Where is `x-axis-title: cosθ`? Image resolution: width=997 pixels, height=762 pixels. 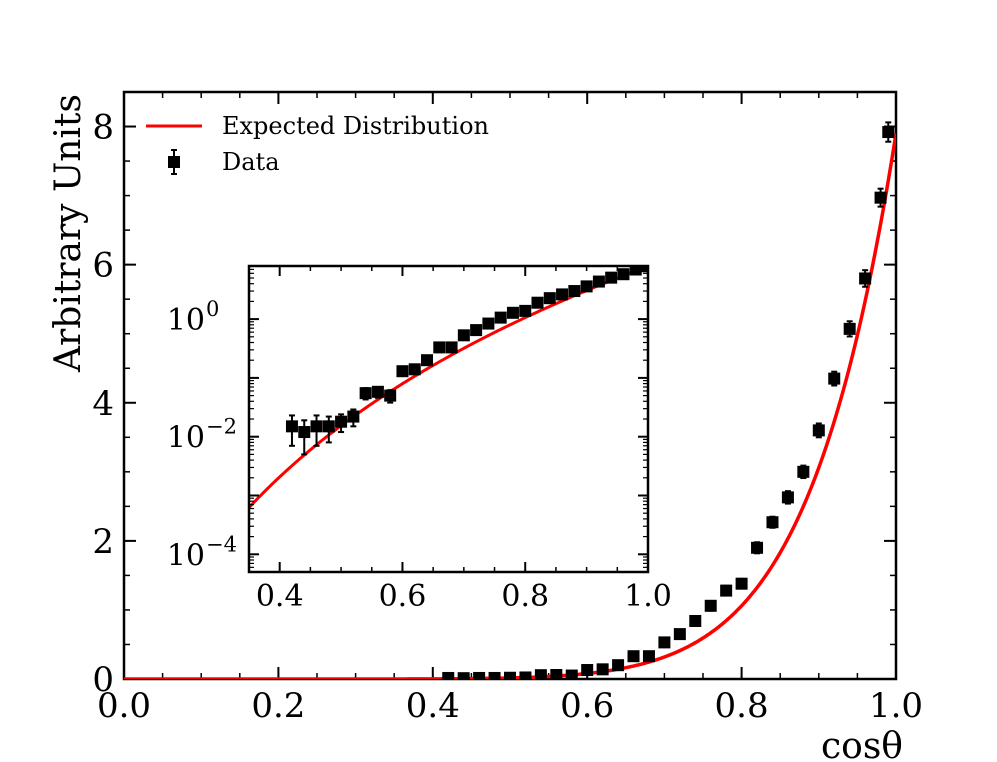 x-axis-title: cosθ is located at coordinates (862, 744).